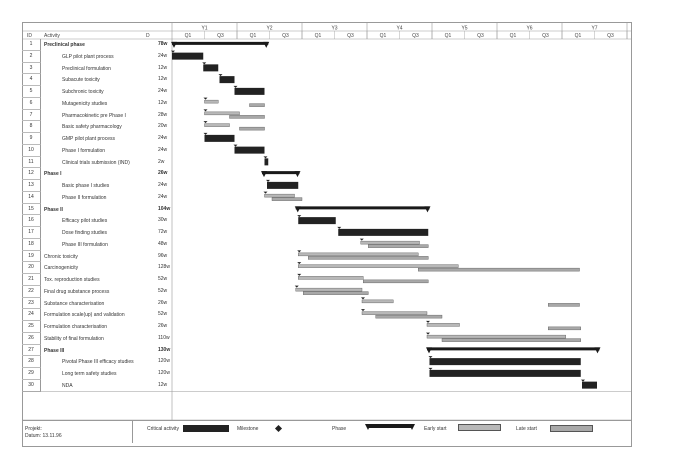  I want to click on row-id: 7, so click(31, 115).